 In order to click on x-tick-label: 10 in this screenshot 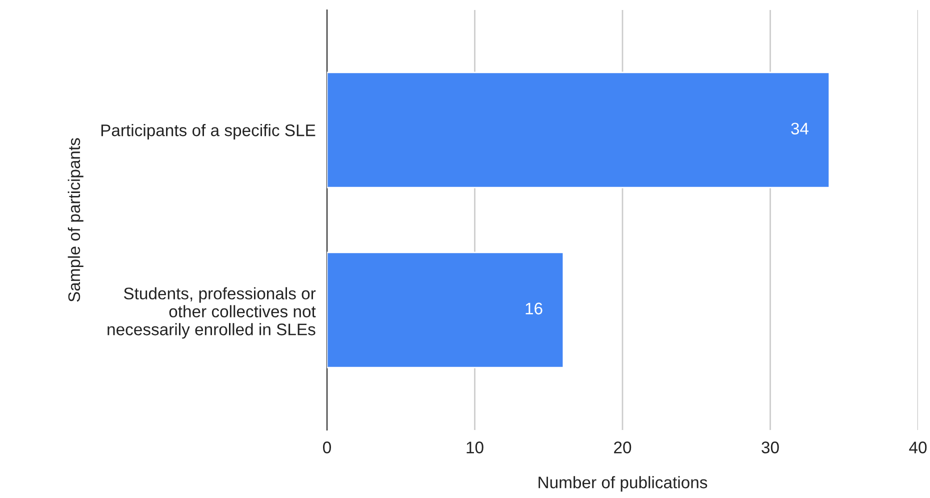, I will do `click(475, 448)`.